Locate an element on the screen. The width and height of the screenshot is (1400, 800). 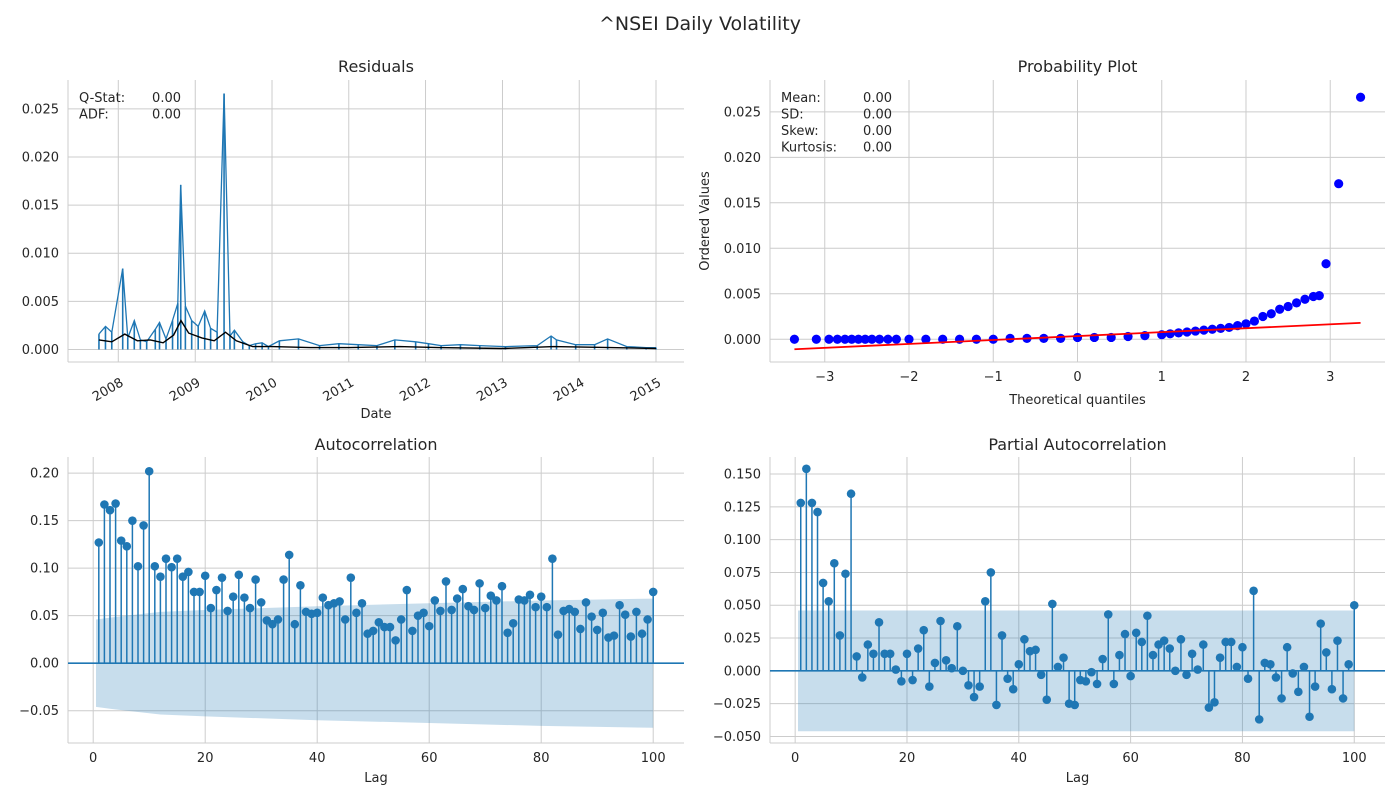
panel-title: Partial Autocorrelation is located at coordinates (1077, 444).